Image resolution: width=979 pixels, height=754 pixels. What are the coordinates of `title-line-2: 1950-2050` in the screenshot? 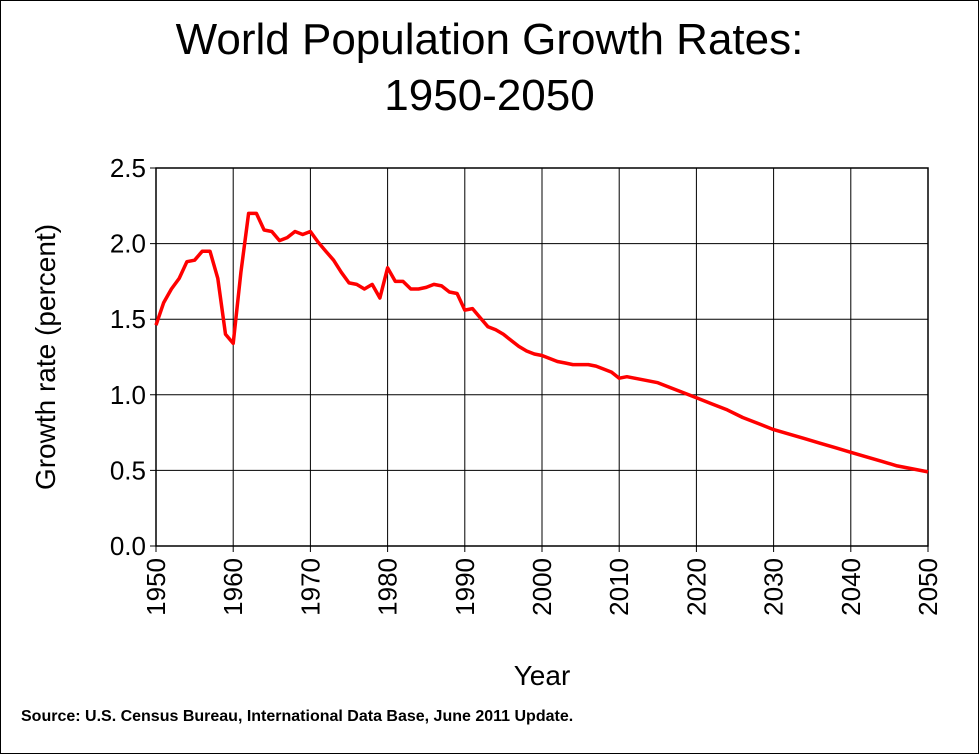 It's located at (489, 95).